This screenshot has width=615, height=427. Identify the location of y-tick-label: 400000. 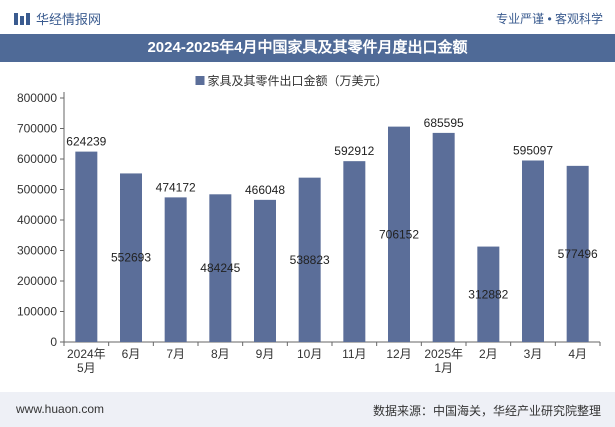
(37, 220).